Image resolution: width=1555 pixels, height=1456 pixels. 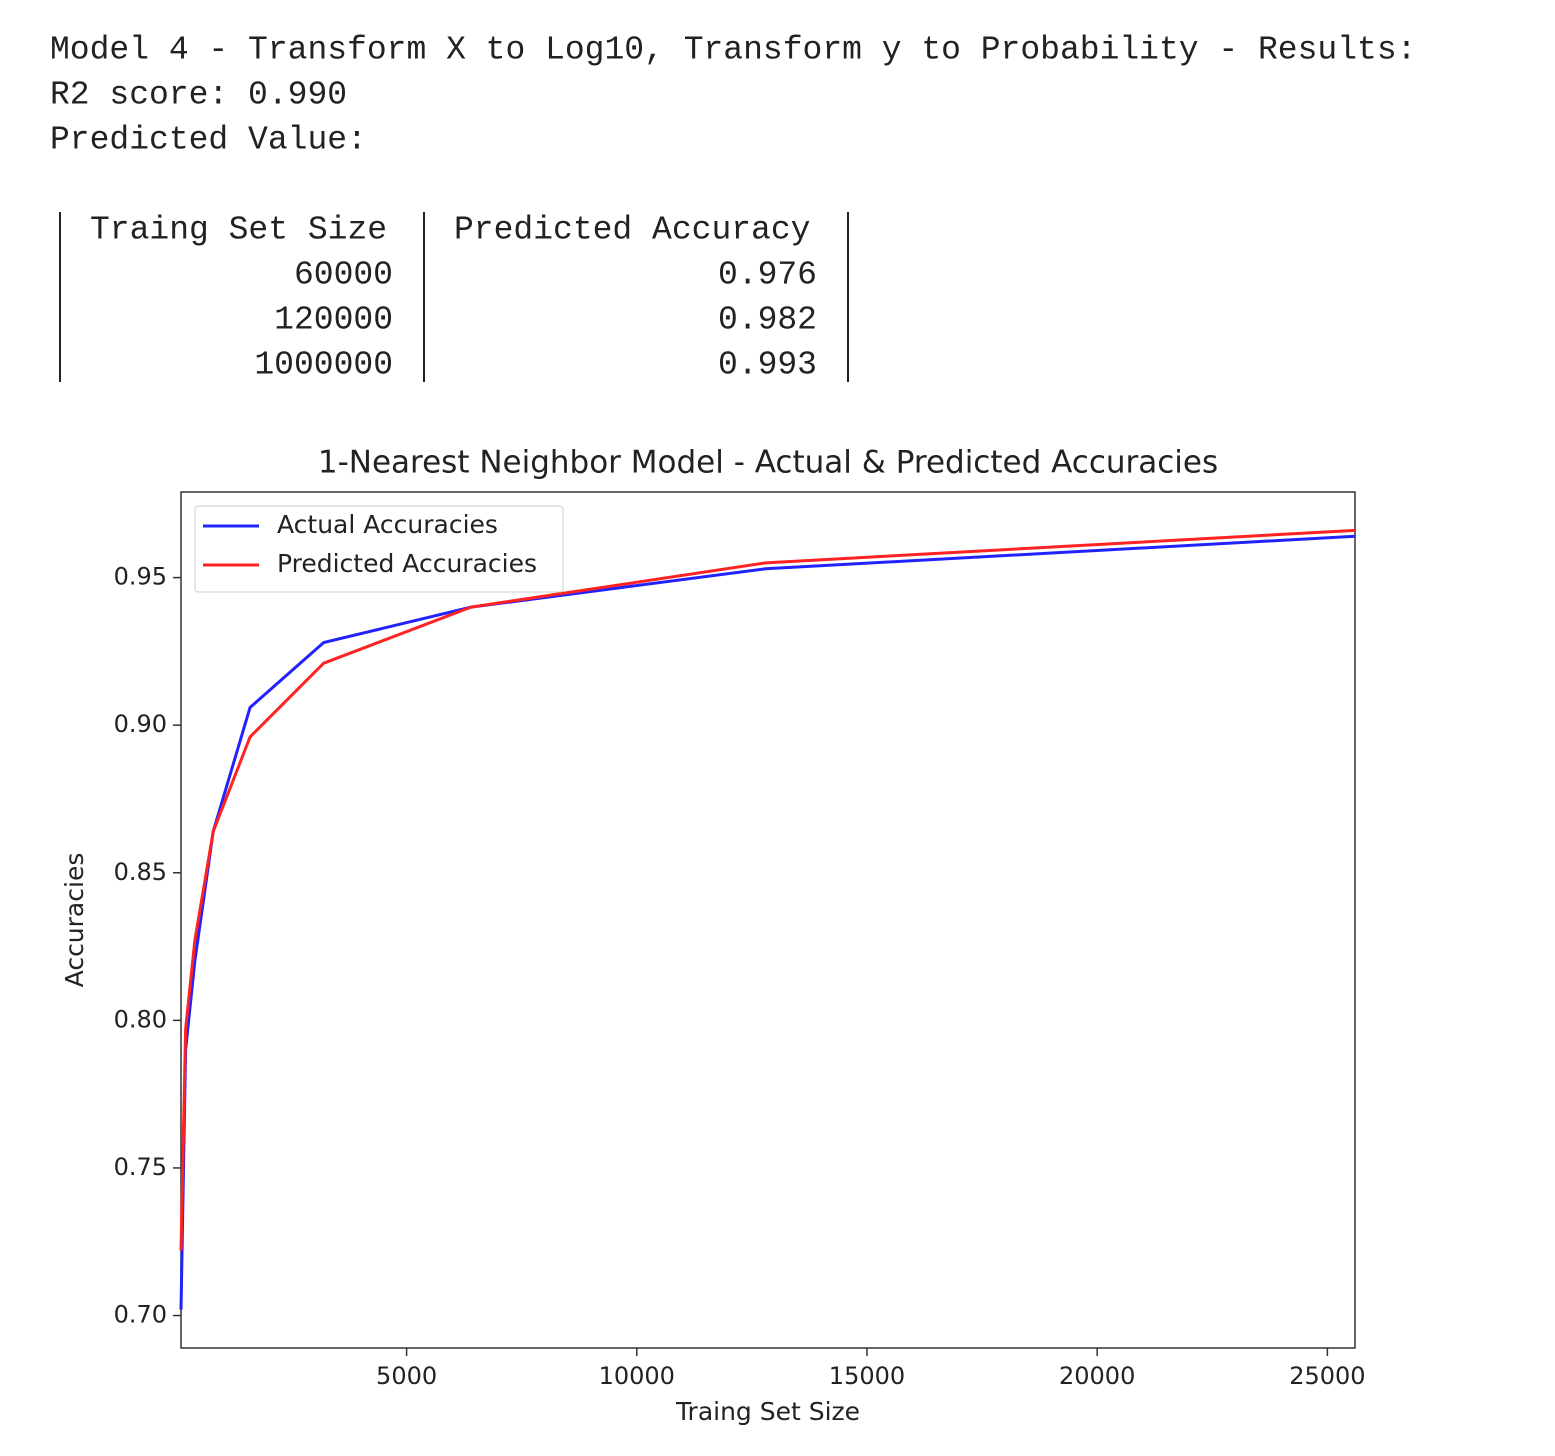 I want to click on table-cell: 120000, so click(x=333, y=320).